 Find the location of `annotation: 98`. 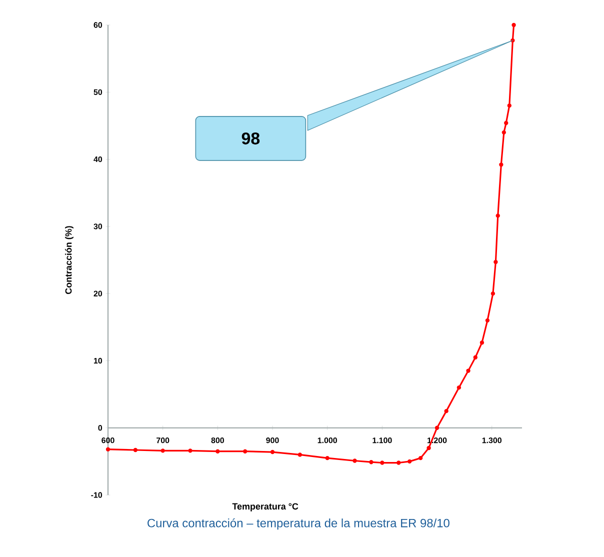

annotation: 98 is located at coordinates (251, 138).